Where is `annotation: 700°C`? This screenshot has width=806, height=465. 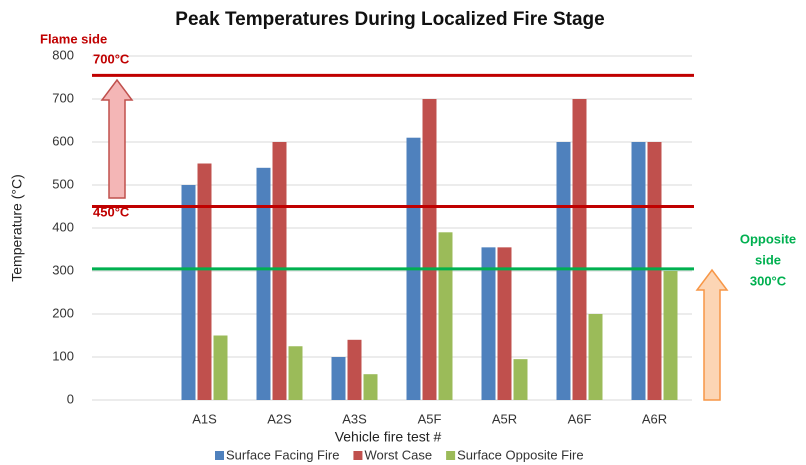 annotation: 700°C is located at coordinates (111, 58).